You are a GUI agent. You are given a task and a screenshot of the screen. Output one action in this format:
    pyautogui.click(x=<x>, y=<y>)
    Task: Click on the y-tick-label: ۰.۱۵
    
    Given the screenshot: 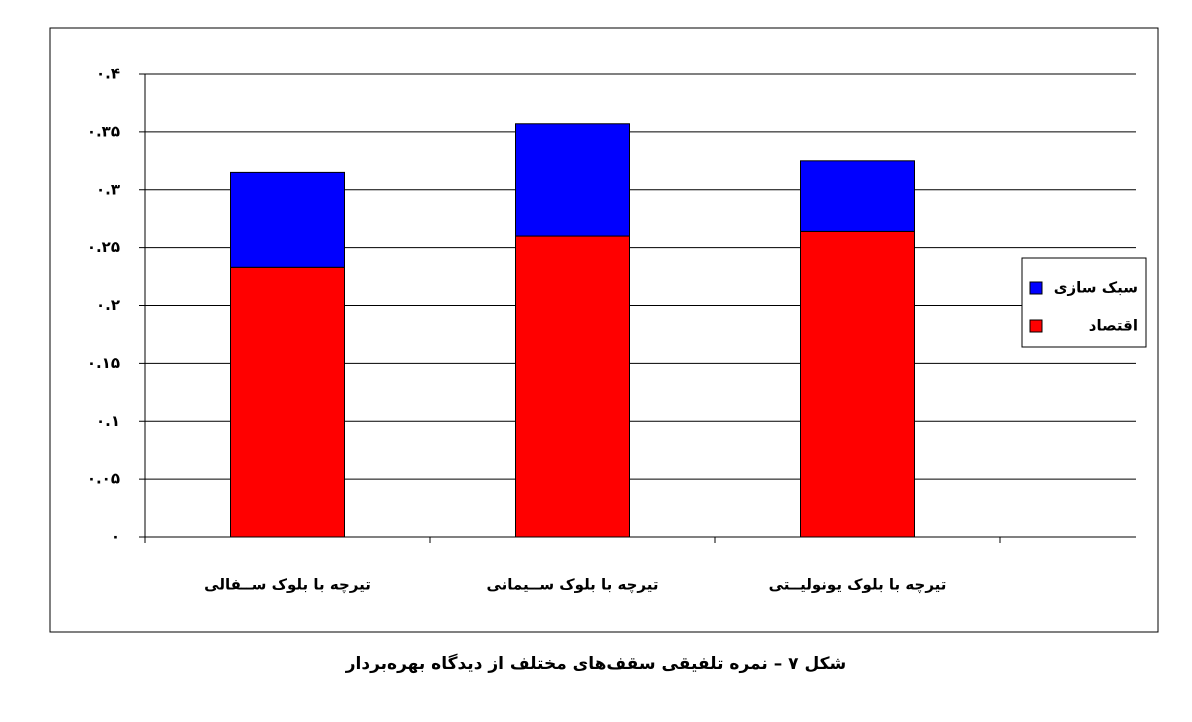 What is the action you would take?
    pyautogui.click(x=103, y=363)
    